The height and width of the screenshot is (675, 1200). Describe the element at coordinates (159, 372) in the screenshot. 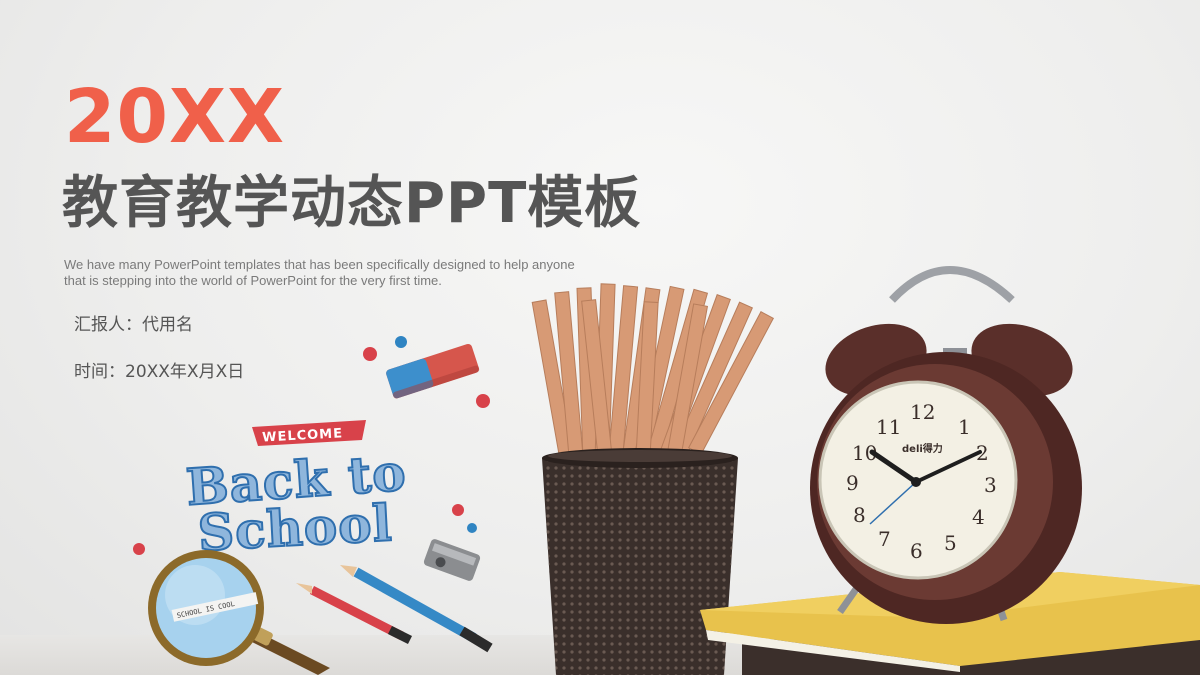

I see `time-line: 时间：20XX年X月X日` at that location.